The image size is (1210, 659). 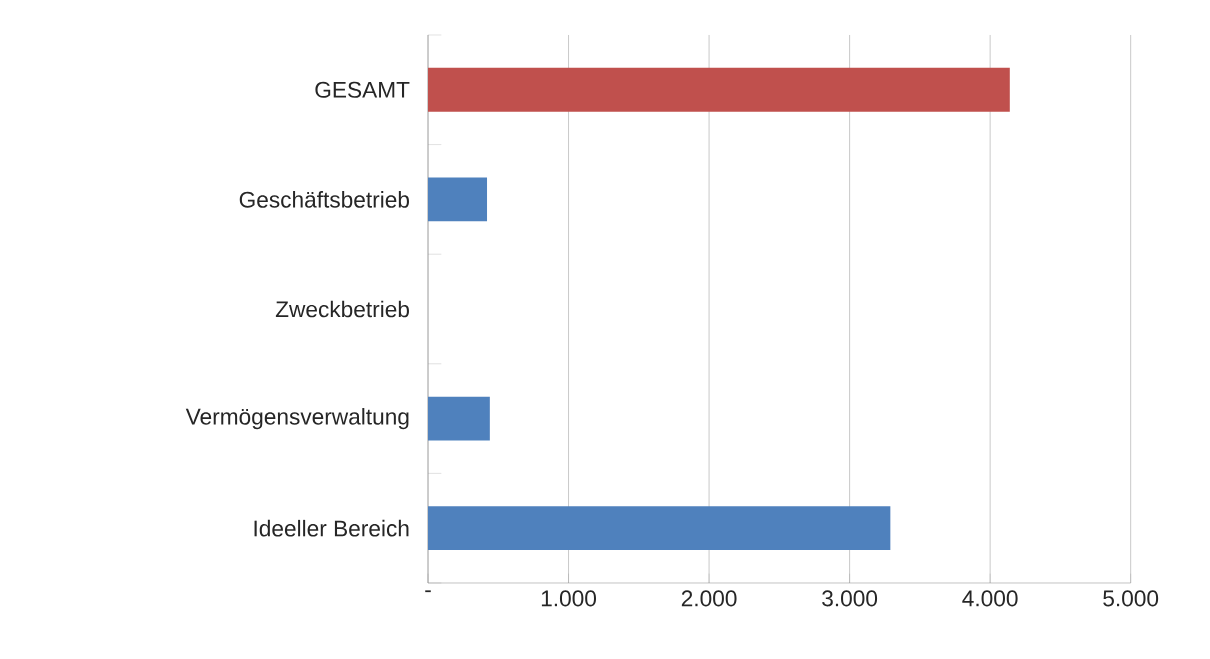 What do you see at coordinates (331, 528) in the screenshot?
I see `y-tick-label: Ideeller Bereich` at bounding box center [331, 528].